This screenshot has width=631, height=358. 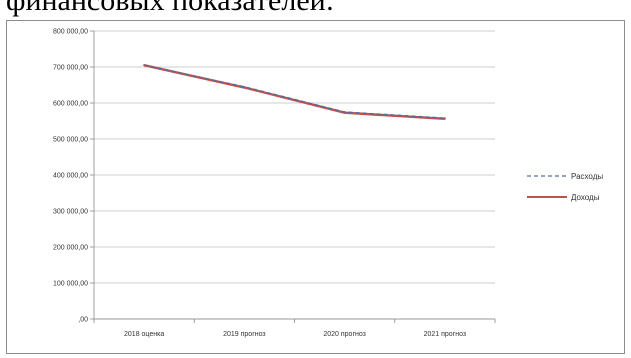 What do you see at coordinates (70, 140) in the screenshot?
I see `y-tick-label: 500 000,00` at bounding box center [70, 140].